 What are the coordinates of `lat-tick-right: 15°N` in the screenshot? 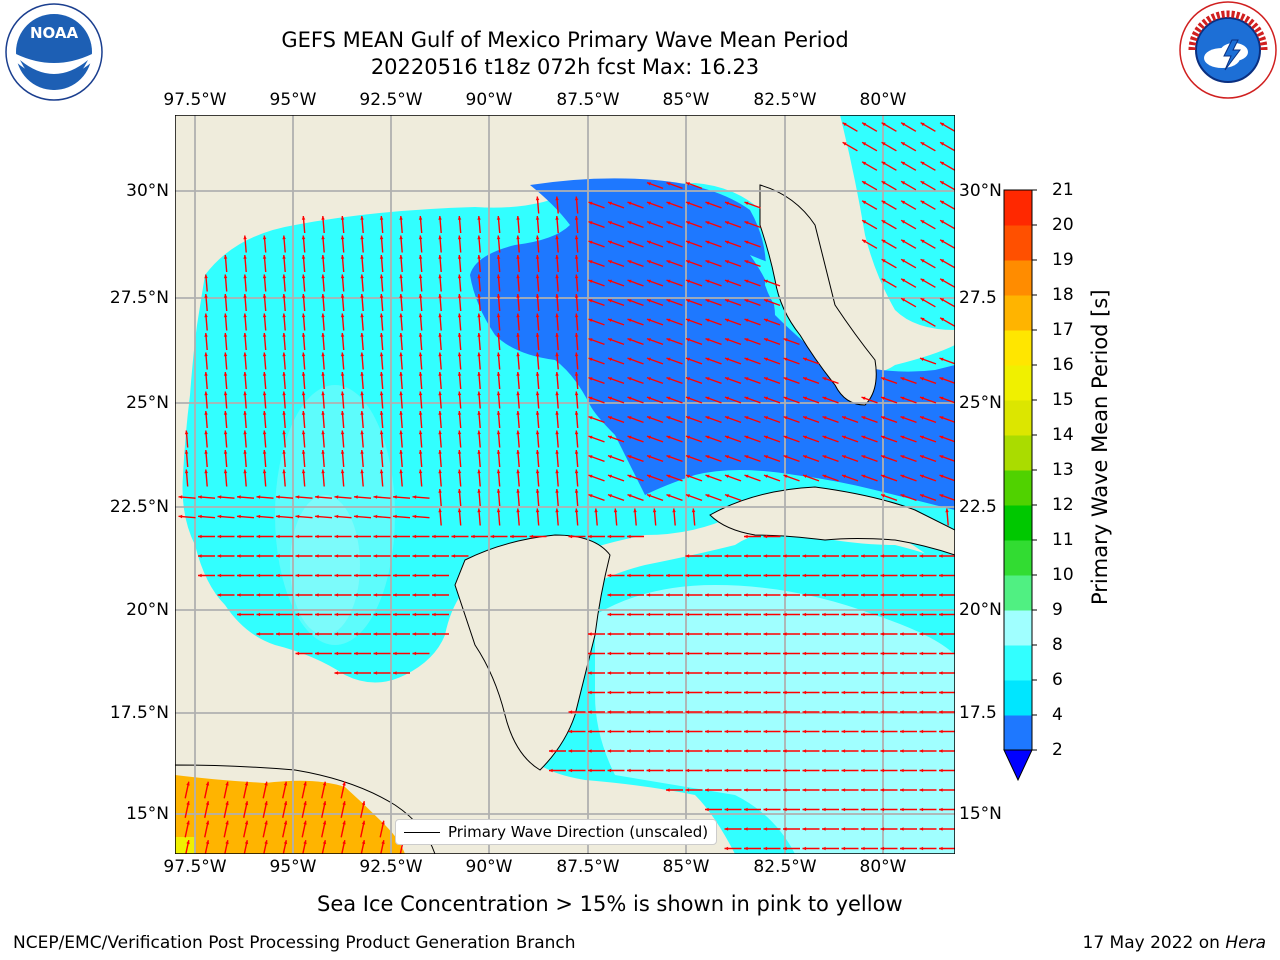 It's located at (980, 814).